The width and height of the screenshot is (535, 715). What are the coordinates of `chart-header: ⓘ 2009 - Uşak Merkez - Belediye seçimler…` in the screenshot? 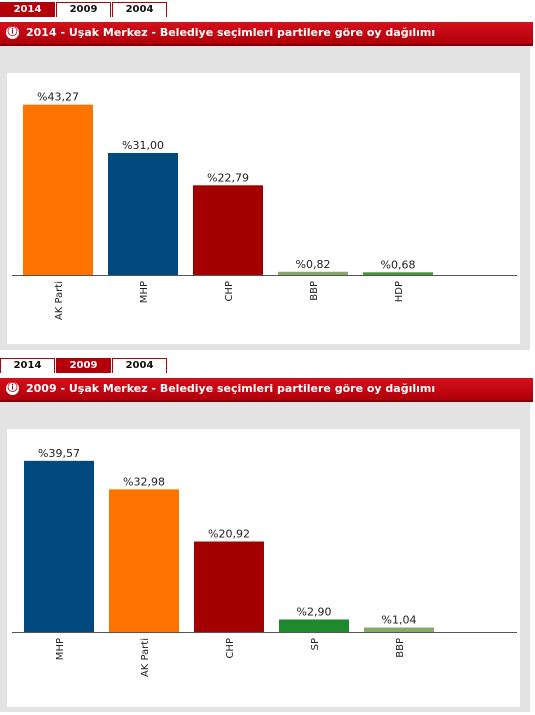 It's located at (266, 390).